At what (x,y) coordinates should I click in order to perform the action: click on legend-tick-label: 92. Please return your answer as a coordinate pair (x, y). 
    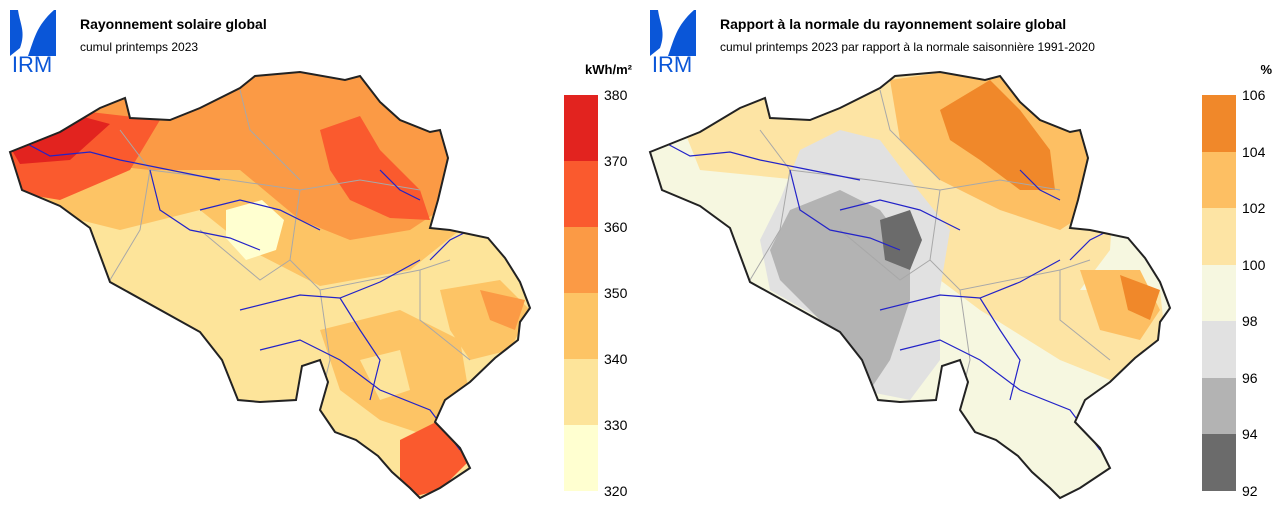
    Looking at the image, I should click on (1250, 491).